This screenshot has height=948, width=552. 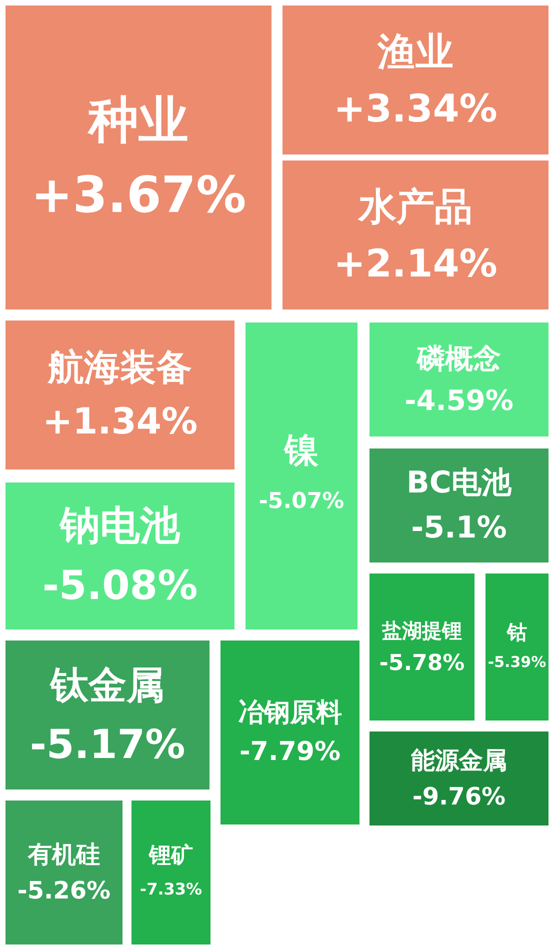 What do you see at coordinates (119, 526) in the screenshot?
I see `category-label: 钠电池` at bounding box center [119, 526].